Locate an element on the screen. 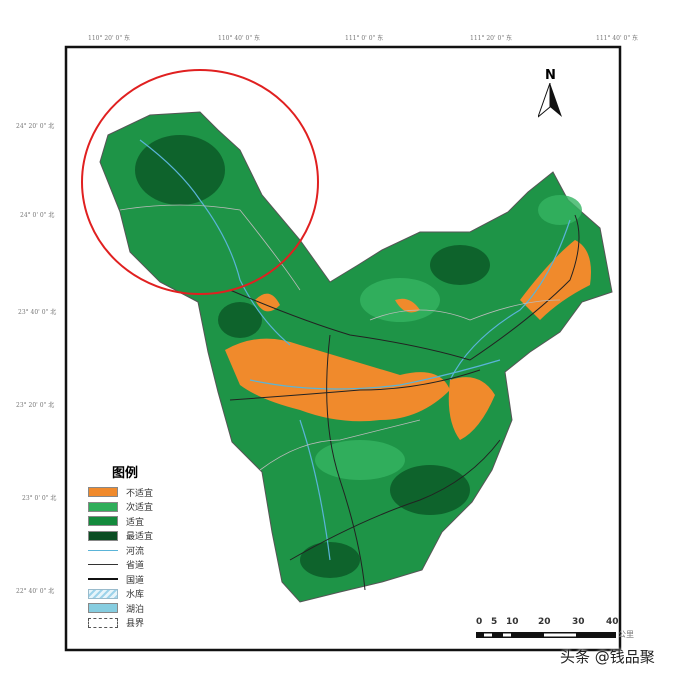  legend-item: 次适宜 is located at coordinates (143, 507).